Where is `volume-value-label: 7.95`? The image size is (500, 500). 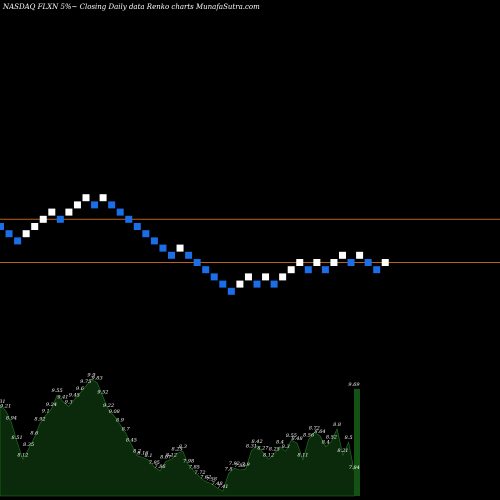
volume-value-label: 7.95 is located at coordinates (154, 463).